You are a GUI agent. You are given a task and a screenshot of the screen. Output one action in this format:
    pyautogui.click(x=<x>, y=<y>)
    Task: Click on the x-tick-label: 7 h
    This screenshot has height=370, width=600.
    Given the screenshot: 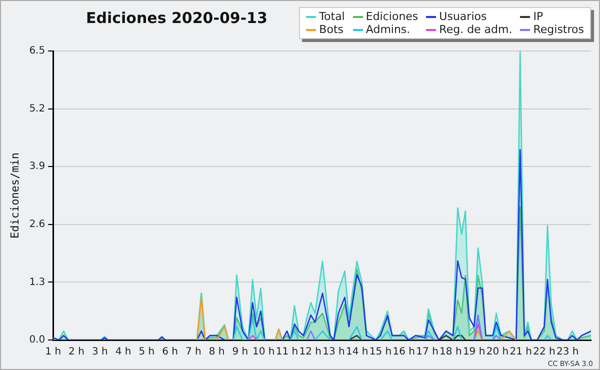 What is the action you would take?
    pyautogui.click(x=193, y=352)
    